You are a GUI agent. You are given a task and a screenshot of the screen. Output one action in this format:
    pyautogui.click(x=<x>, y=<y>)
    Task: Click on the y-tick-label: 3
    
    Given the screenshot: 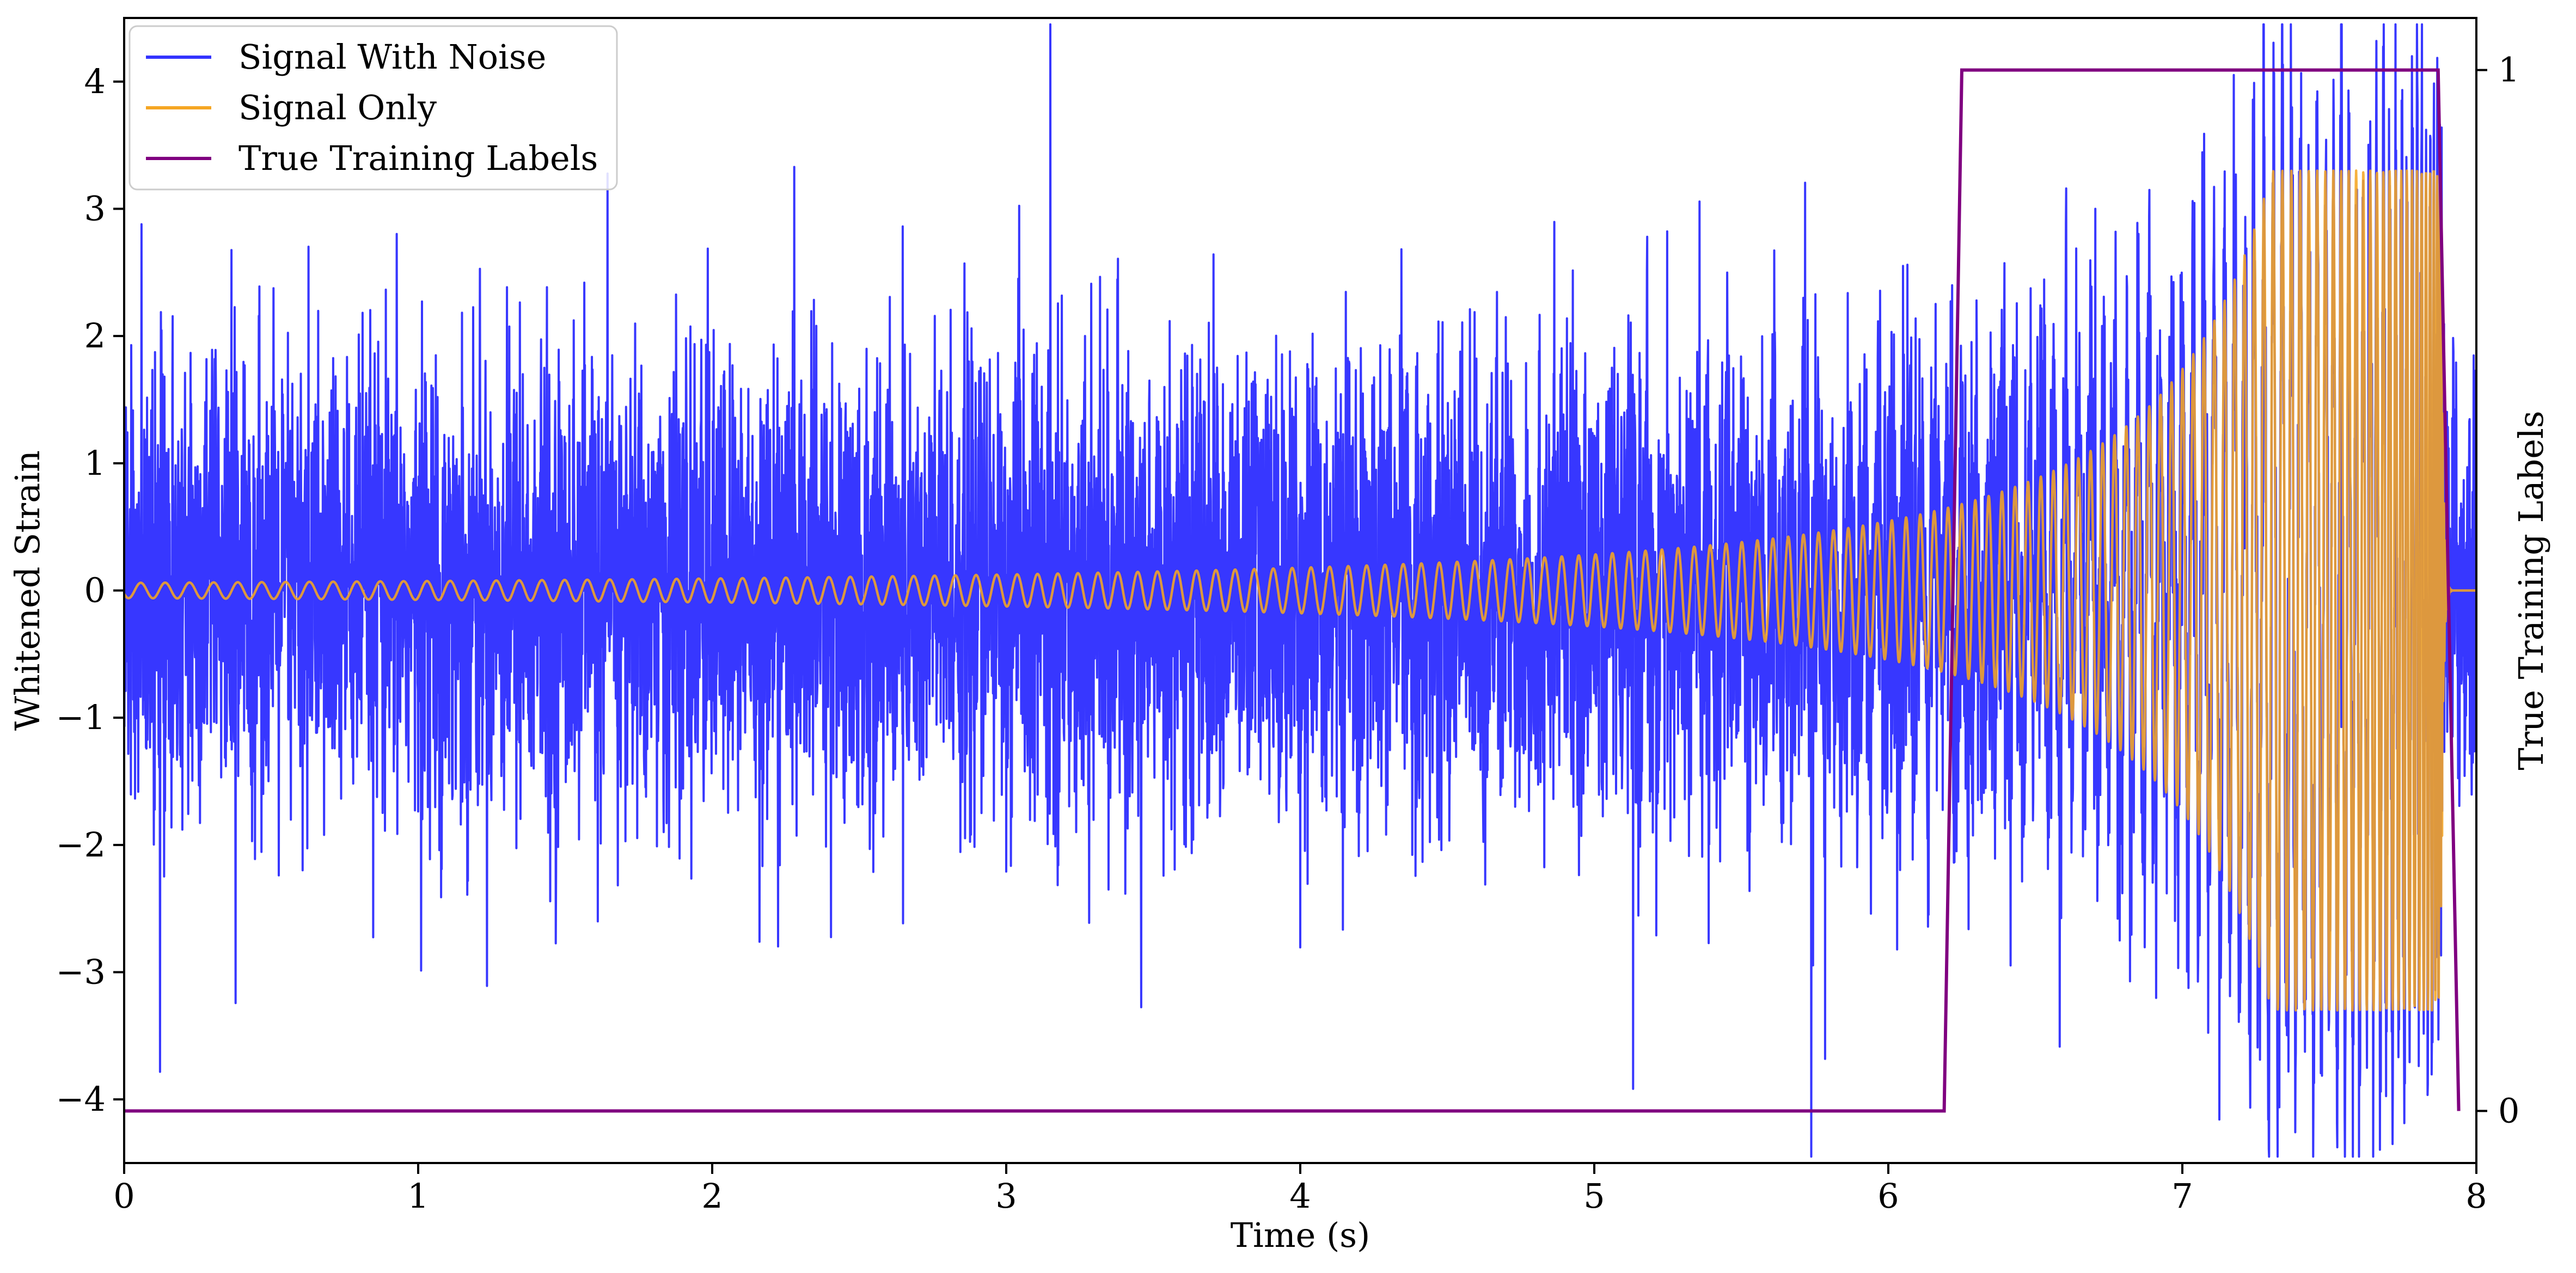 What is the action you would take?
    pyautogui.click(x=95, y=209)
    